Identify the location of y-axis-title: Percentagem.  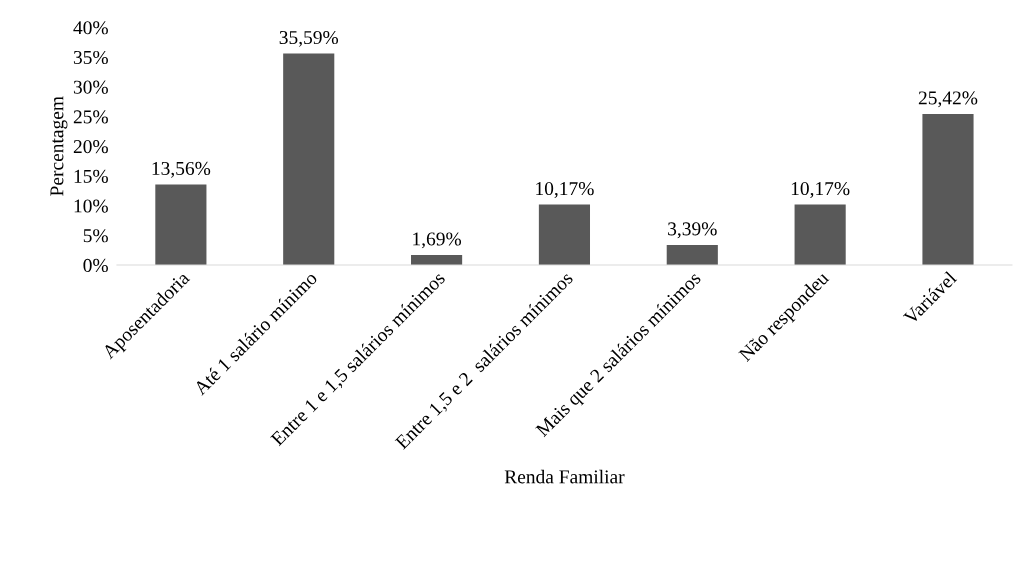
(59, 146).